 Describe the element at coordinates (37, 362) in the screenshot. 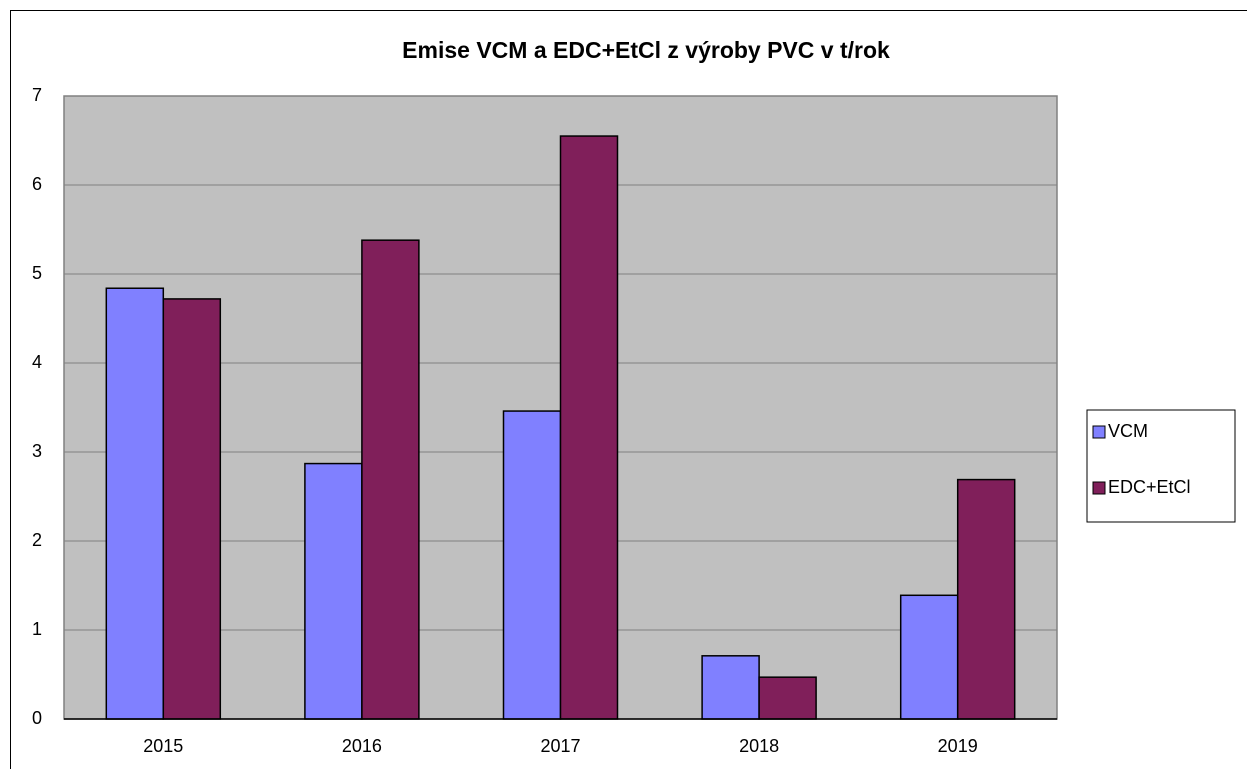

I see `y-tick-label: 4` at that location.